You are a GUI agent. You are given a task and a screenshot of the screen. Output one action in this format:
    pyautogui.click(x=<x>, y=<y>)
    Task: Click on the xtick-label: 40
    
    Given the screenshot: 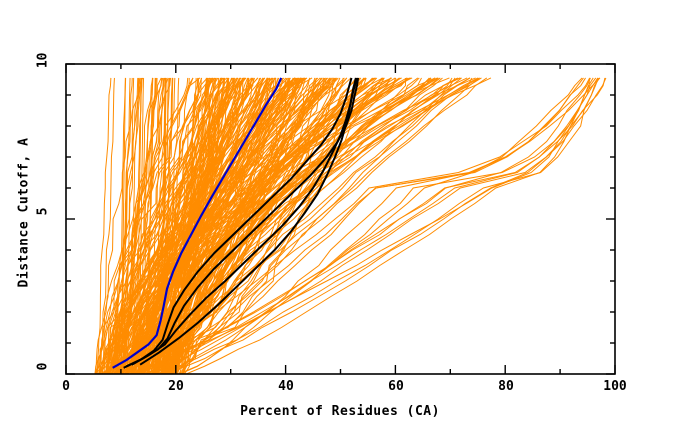 What is the action you would take?
    pyautogui.click(x=286, y=386)
    